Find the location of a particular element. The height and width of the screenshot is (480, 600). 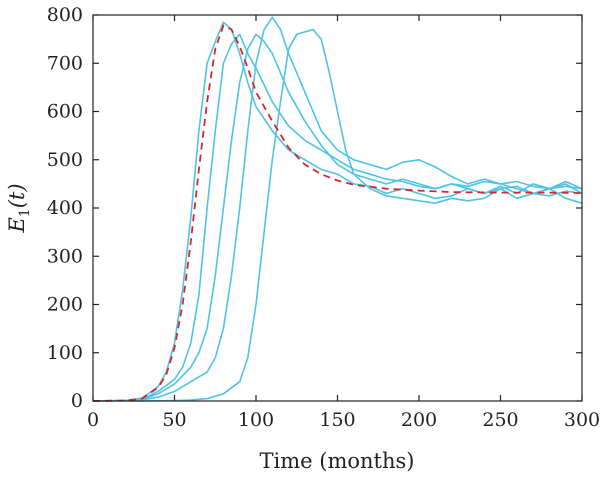

y-tick-label-0: 0 is located at coordinates (77, 401).